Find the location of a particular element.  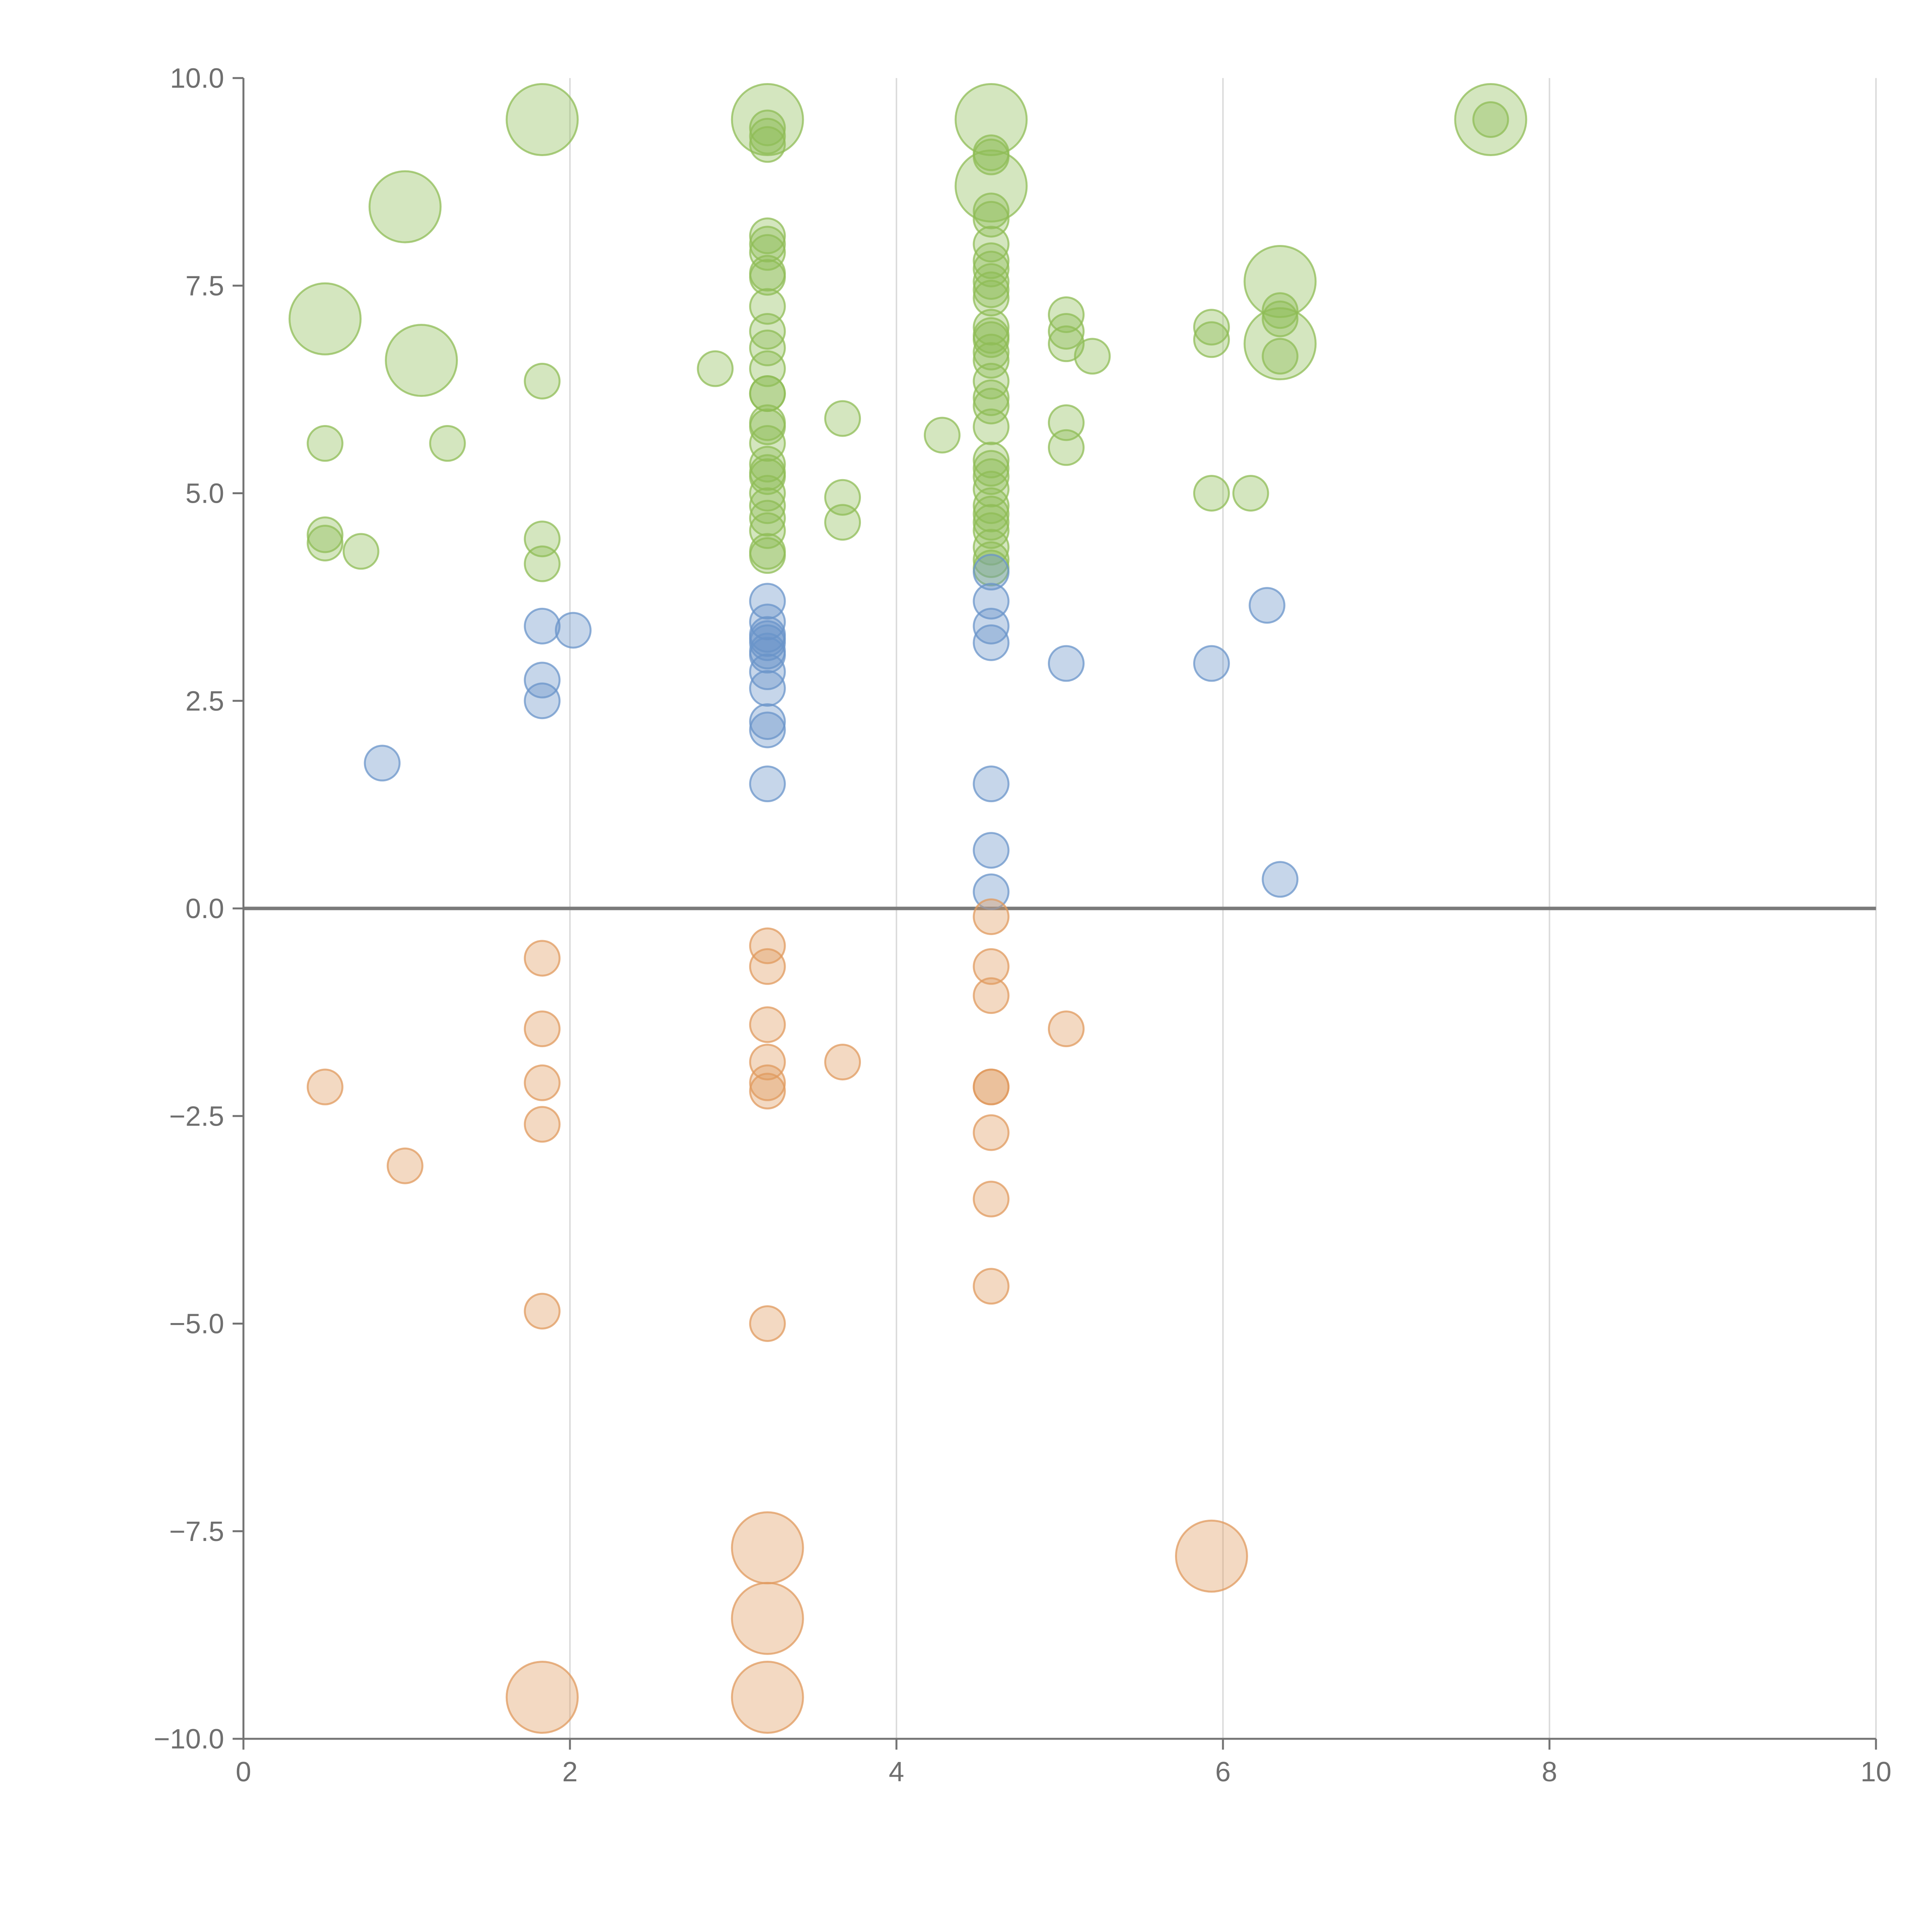

x-tick-label: 6 is located at coordinates (1223, 1772).